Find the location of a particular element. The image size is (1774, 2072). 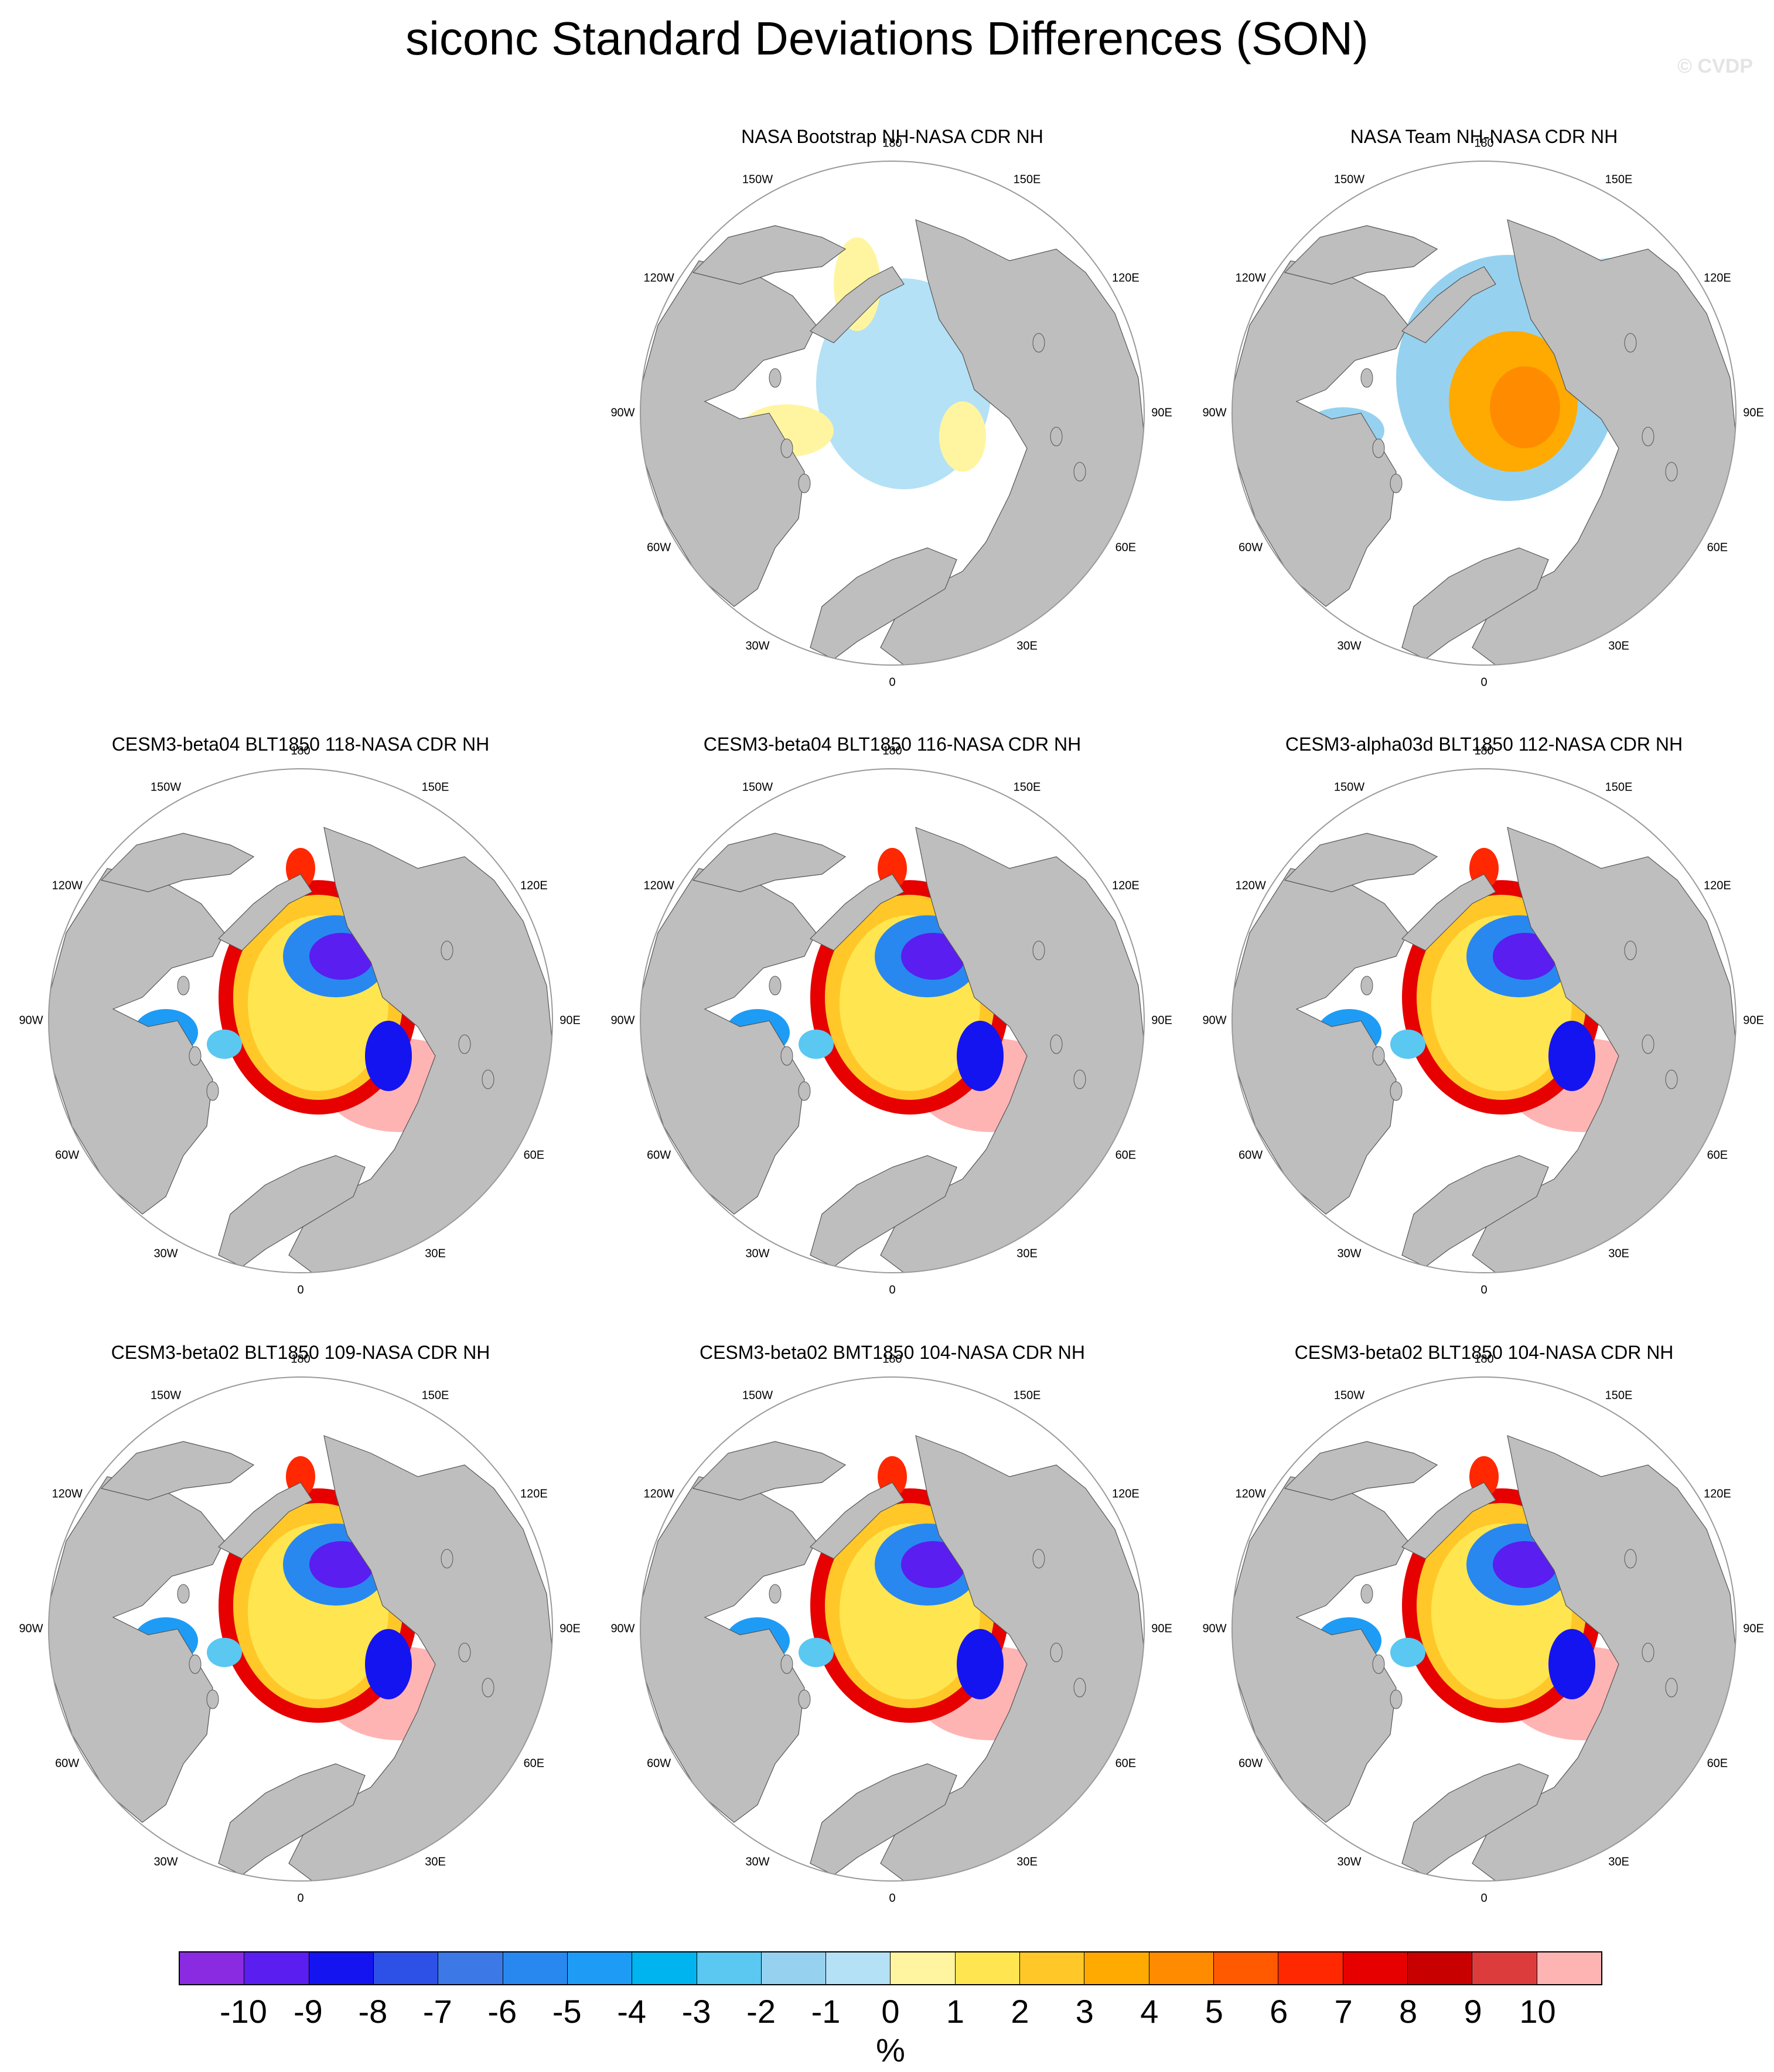

colorbar-tick-label: -2 is located at coordinates (761, 2011).